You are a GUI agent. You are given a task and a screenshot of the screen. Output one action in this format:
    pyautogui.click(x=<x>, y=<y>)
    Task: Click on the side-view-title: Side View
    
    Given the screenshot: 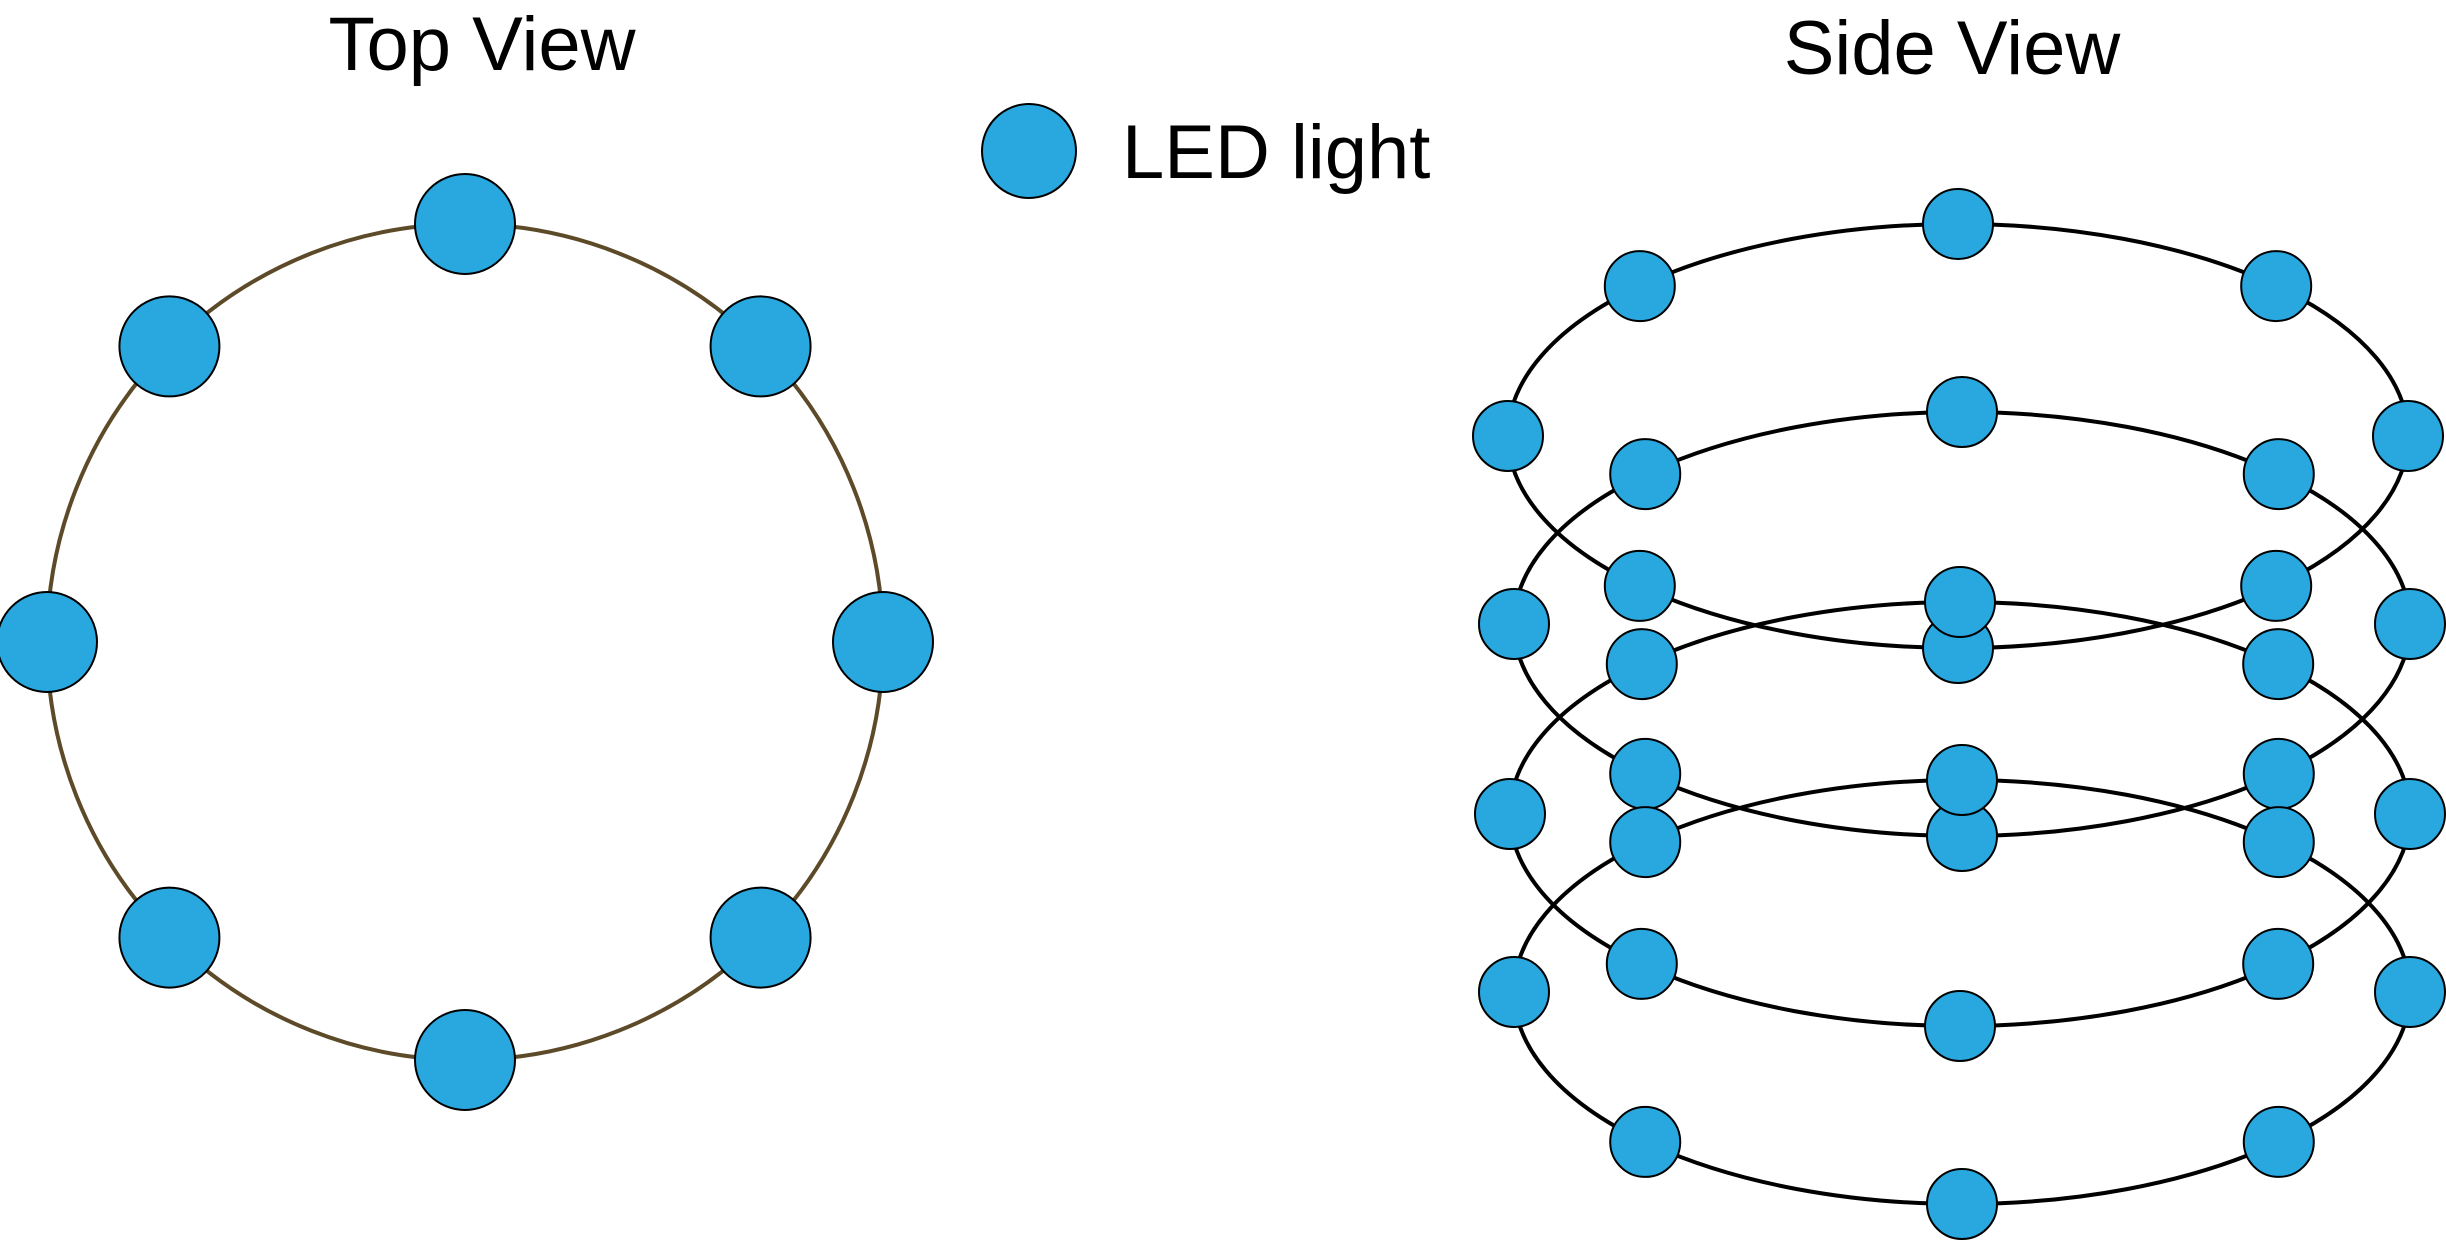 What is the action you would take?
    pyautogui.click(x=1953, y=48)
    